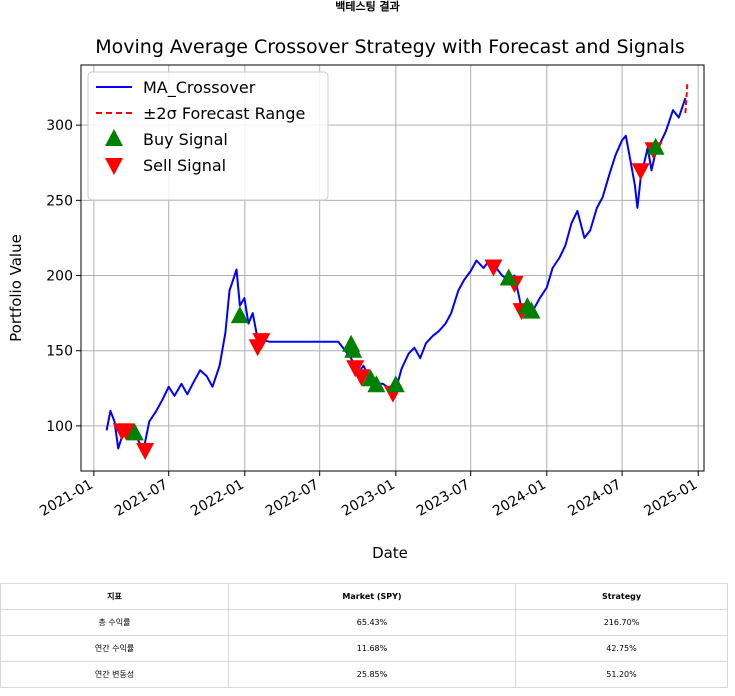 This screenshot has width=735, height=696. I want to click on table-cell: 65.43%, so click(372, 622).